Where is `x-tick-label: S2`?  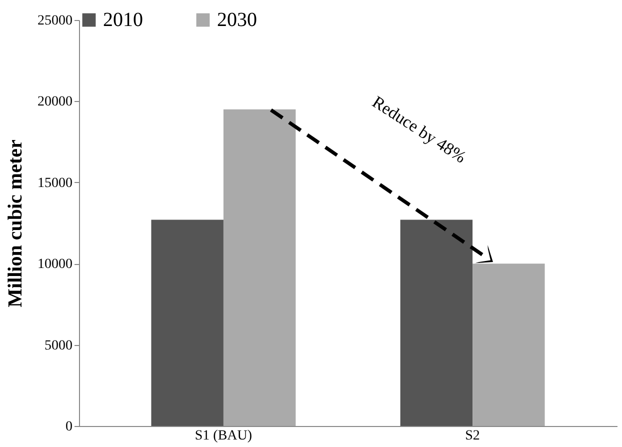 x-tick-label: S2 is located at coordinates (472, 436).